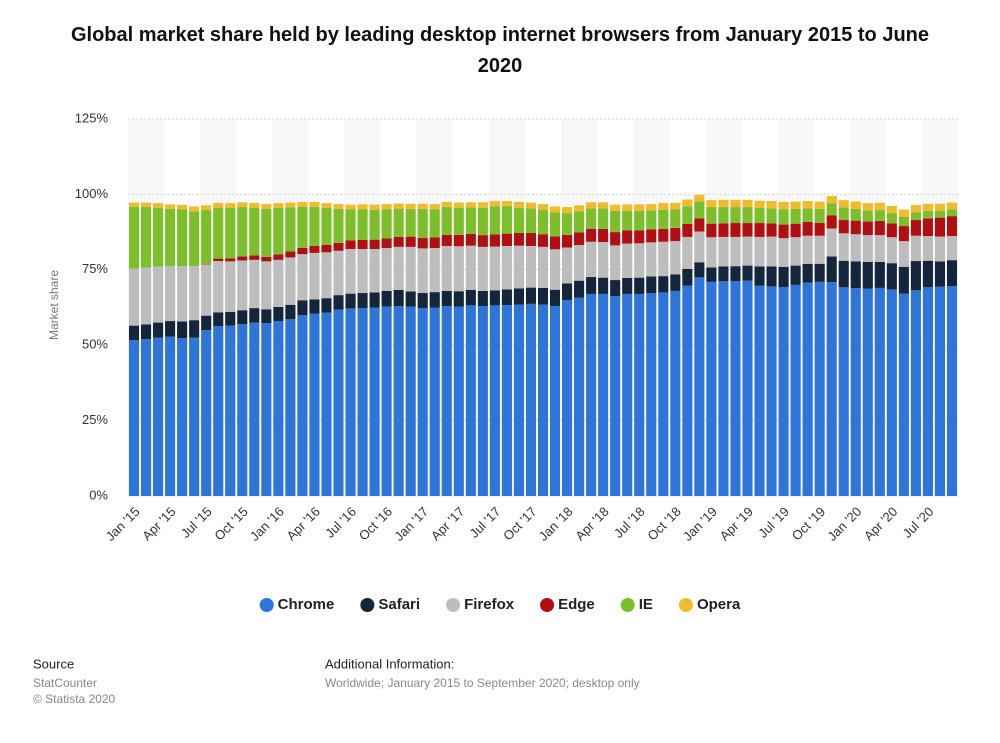  I want to click on x-tick-label: Oct '15, so click(230, 523).